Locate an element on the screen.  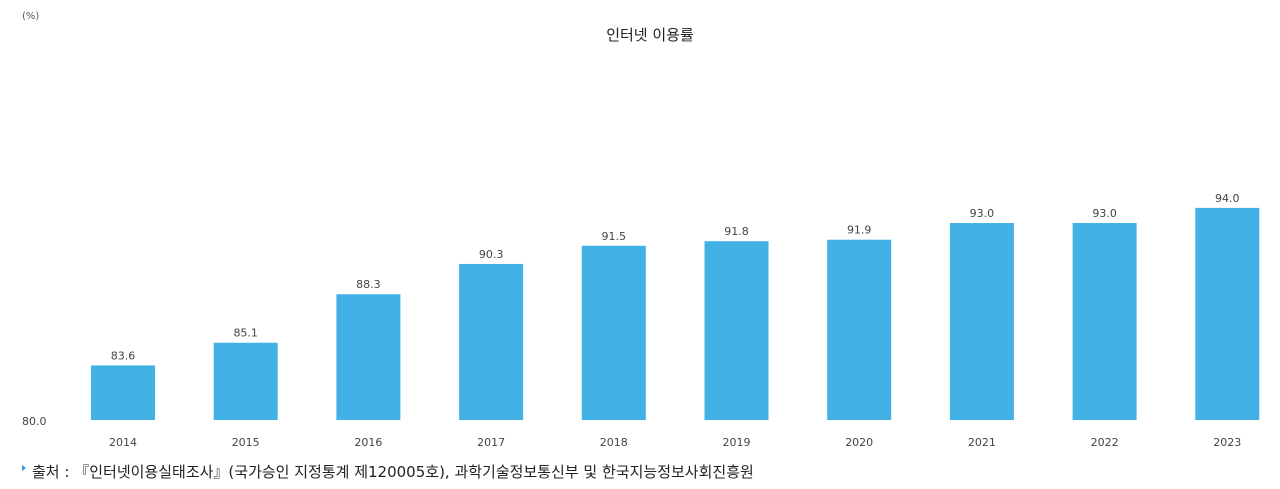
data-label-2018: 91.5 is located at coordinates (614, 236).